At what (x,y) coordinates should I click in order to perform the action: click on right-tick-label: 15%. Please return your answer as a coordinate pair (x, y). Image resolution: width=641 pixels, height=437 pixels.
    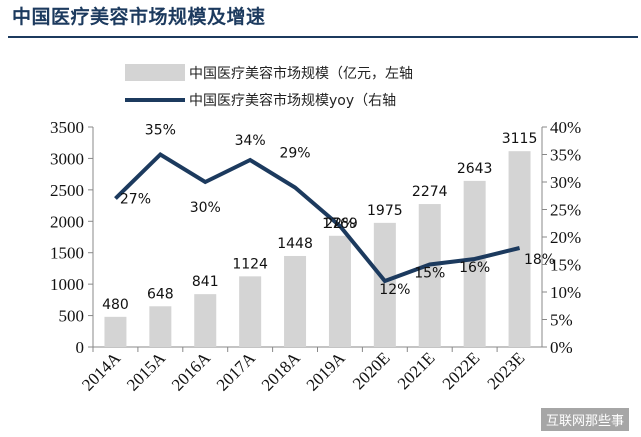
    Looking at the image, I should click on (565, 265).